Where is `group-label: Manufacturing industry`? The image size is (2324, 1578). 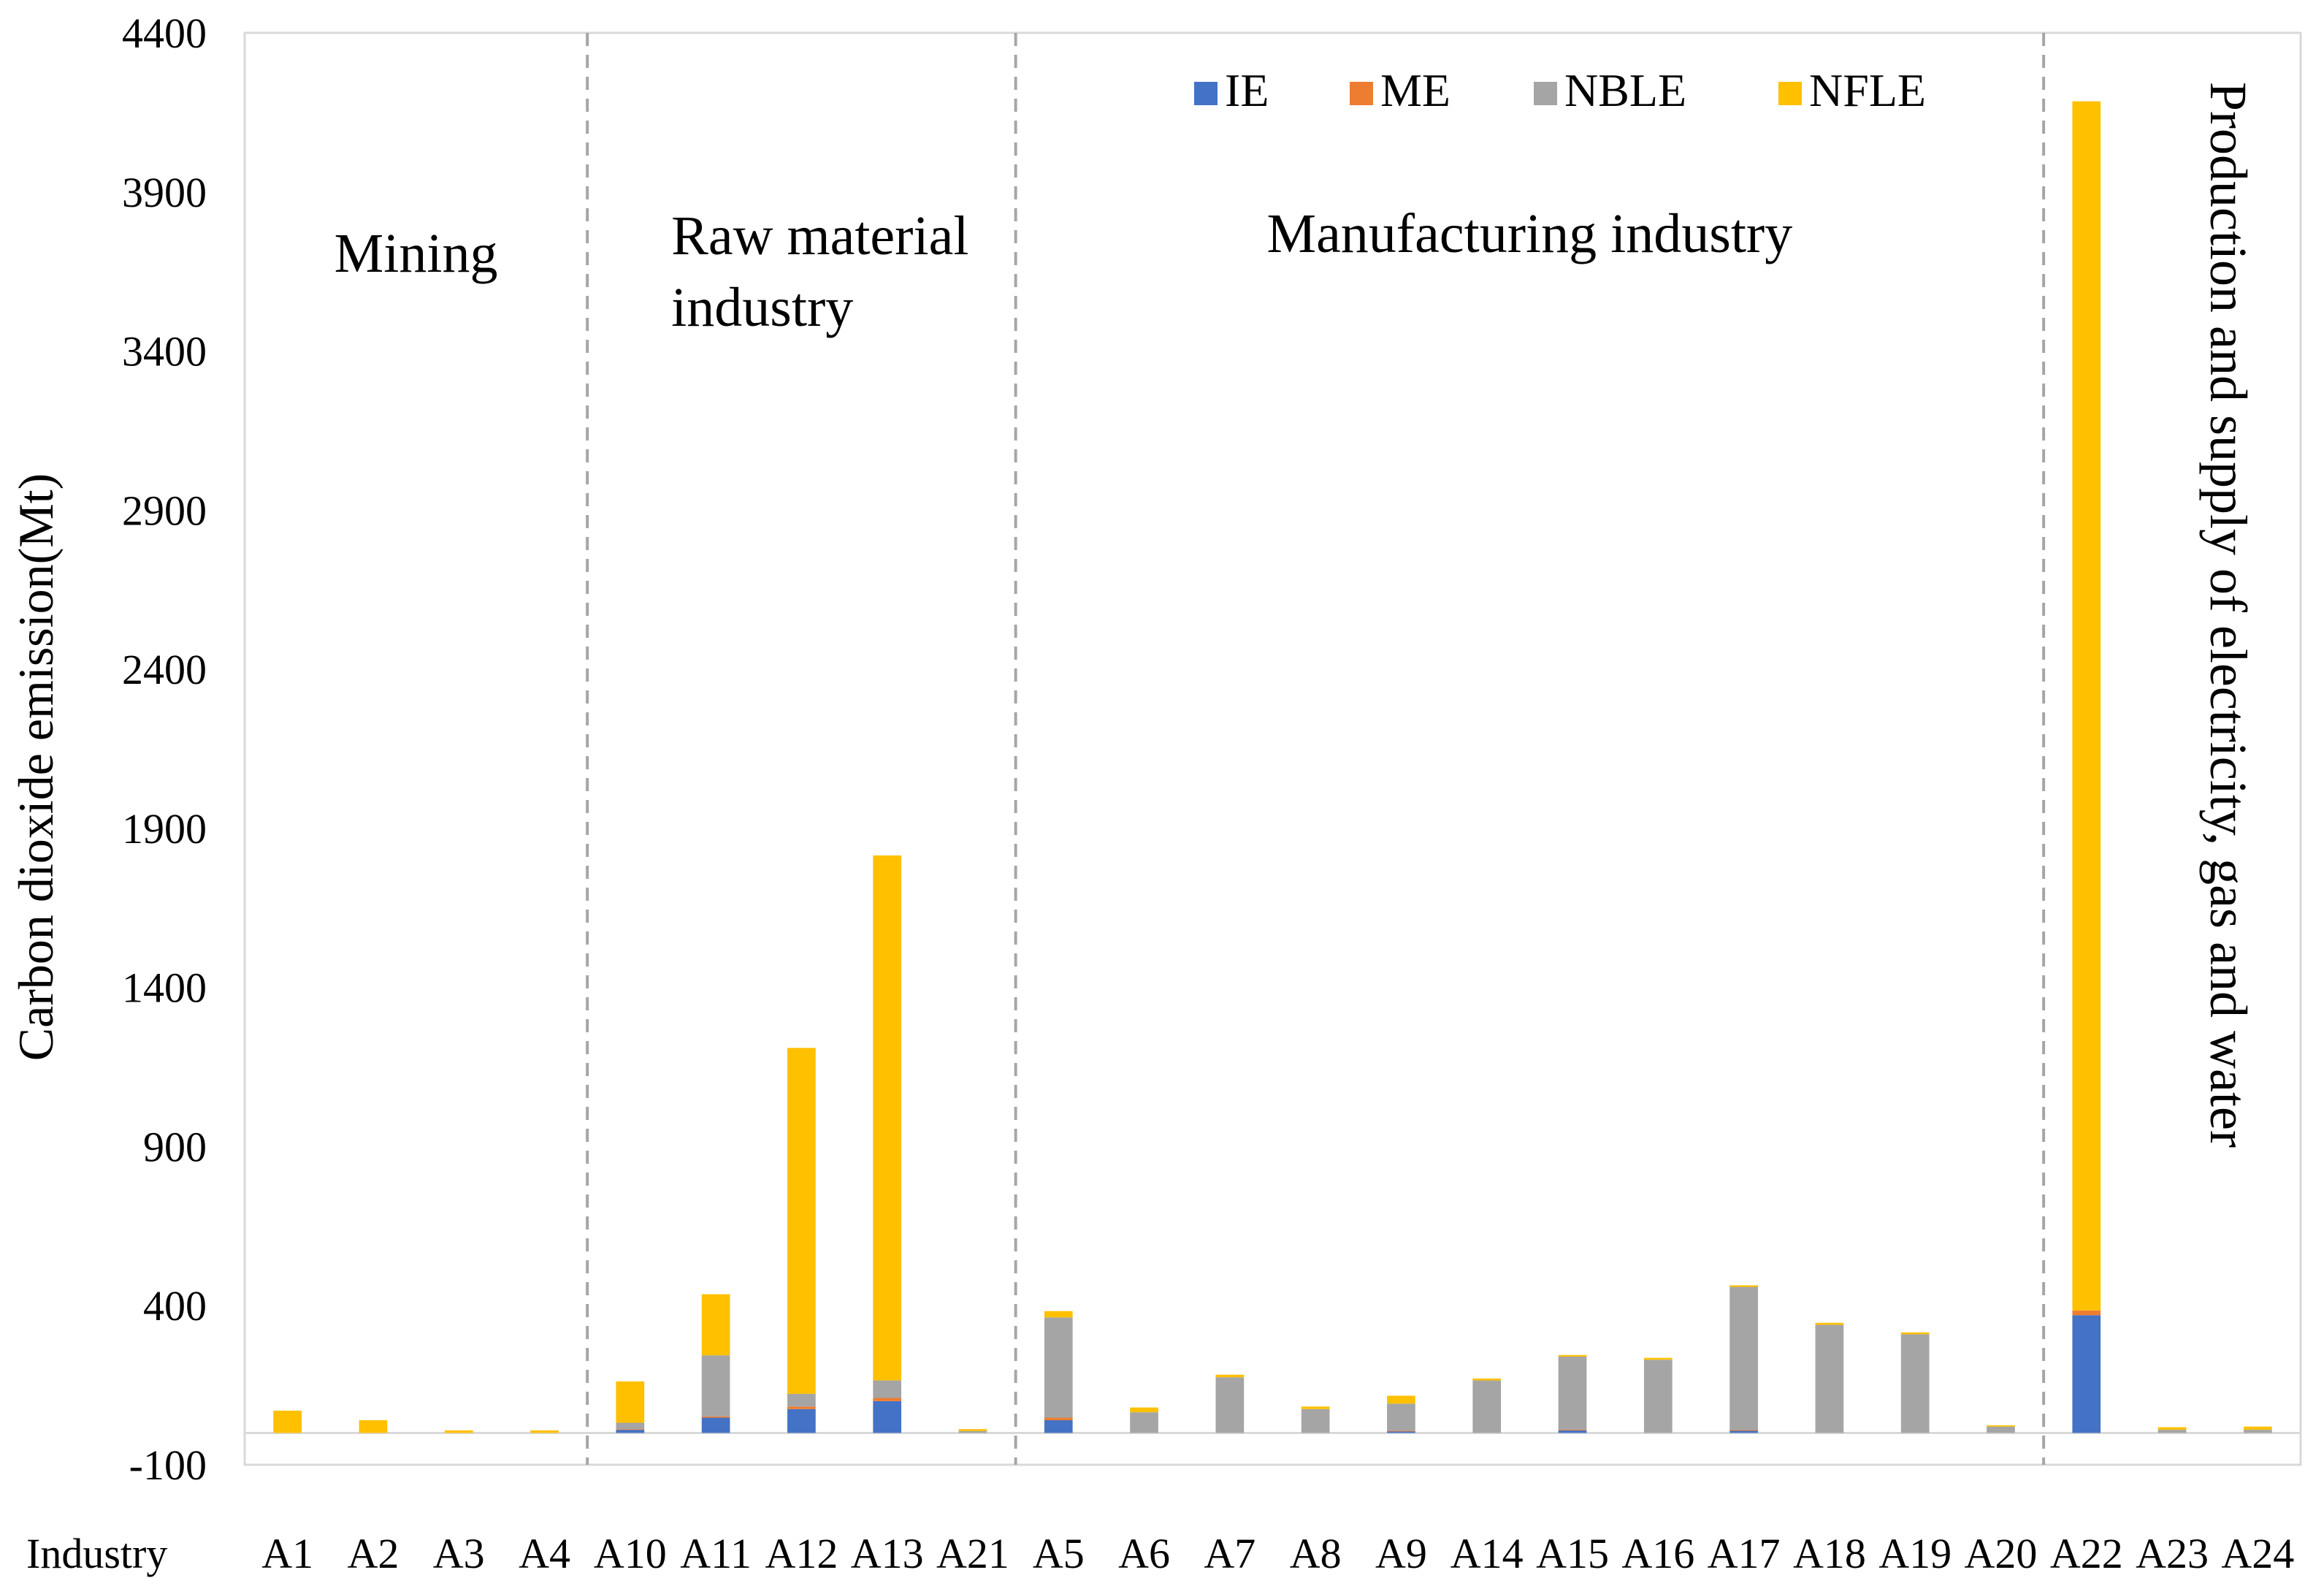 group-label: Manufacturing industry is located at coordinates (1530, 233).